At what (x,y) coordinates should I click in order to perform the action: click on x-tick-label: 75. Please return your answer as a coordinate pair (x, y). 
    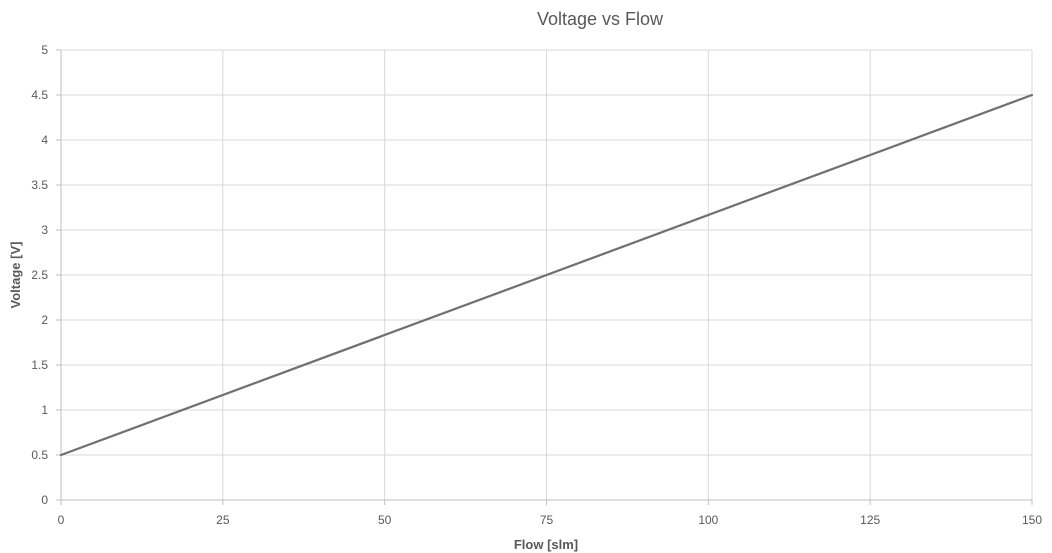
    Looking at the image, I should click on (547, 520).